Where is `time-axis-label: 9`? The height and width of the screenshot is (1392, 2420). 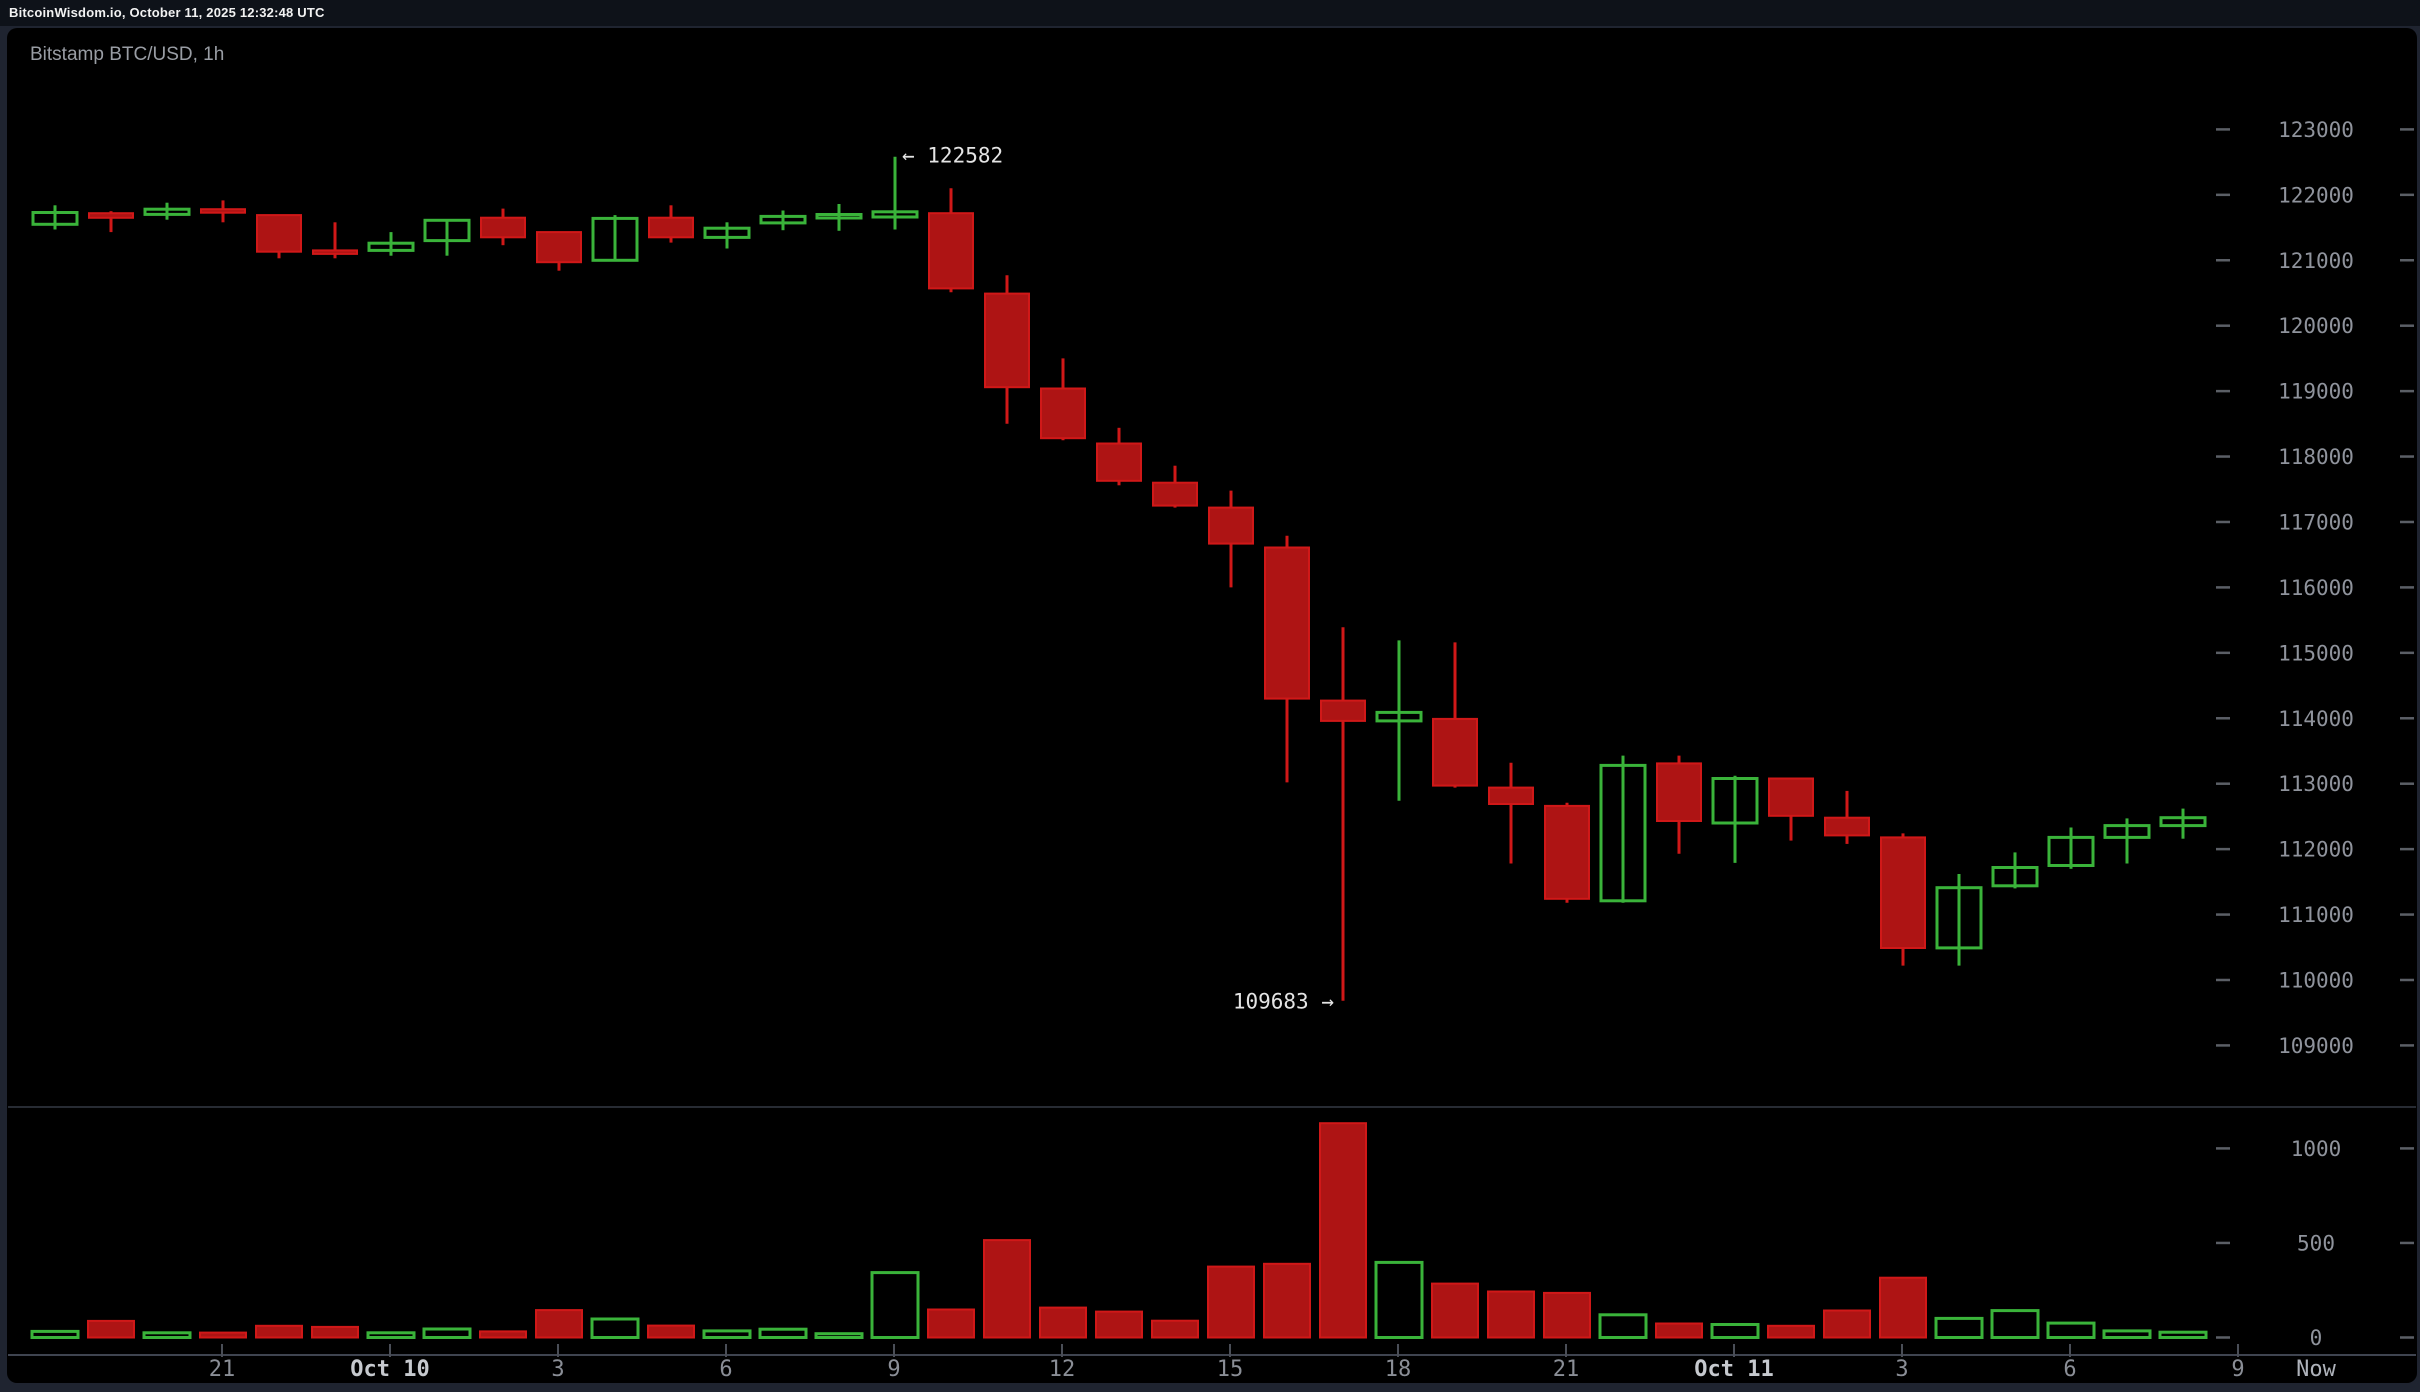
time-axis-label: 9 is located at coordinates (2237, 1369).